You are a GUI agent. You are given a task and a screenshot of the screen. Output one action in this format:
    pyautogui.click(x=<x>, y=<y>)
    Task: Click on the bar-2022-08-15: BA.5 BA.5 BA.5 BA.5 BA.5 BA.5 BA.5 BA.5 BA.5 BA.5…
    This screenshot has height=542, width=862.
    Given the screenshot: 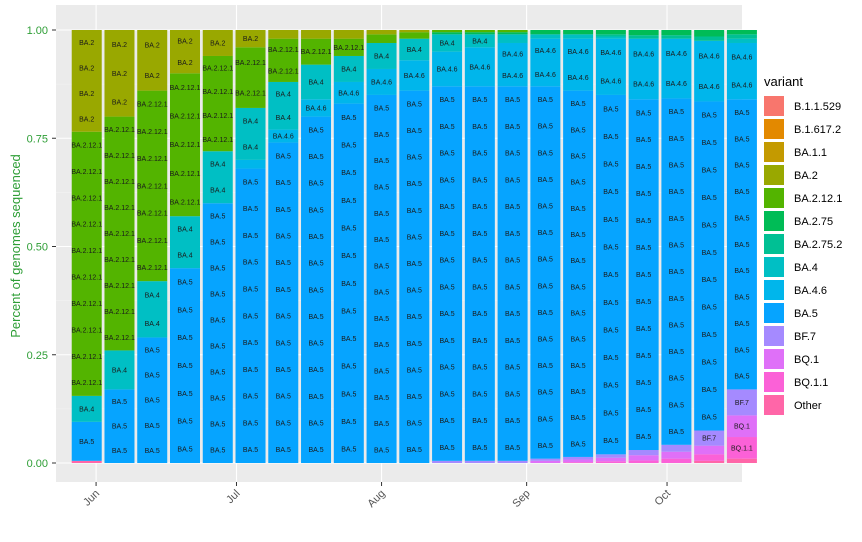 What is the action you would take?
    pyautogui.click(x=447, y=246)
    